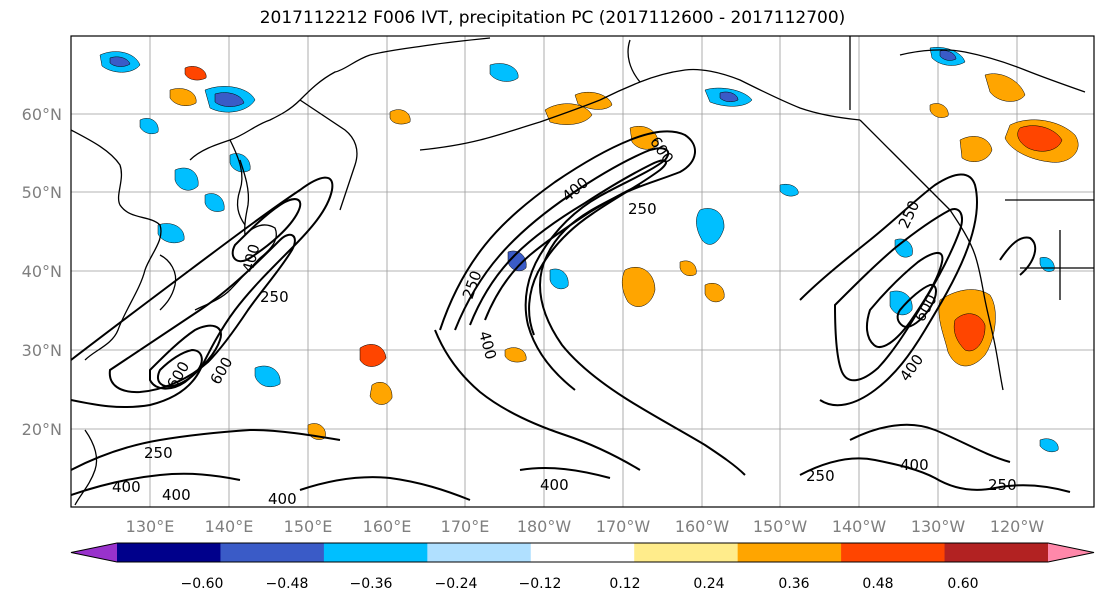  What do you see at coordinates (1071, 552) in the screenshot?
I see `colorbar-extend-high` at bounding box center [1071, 552].